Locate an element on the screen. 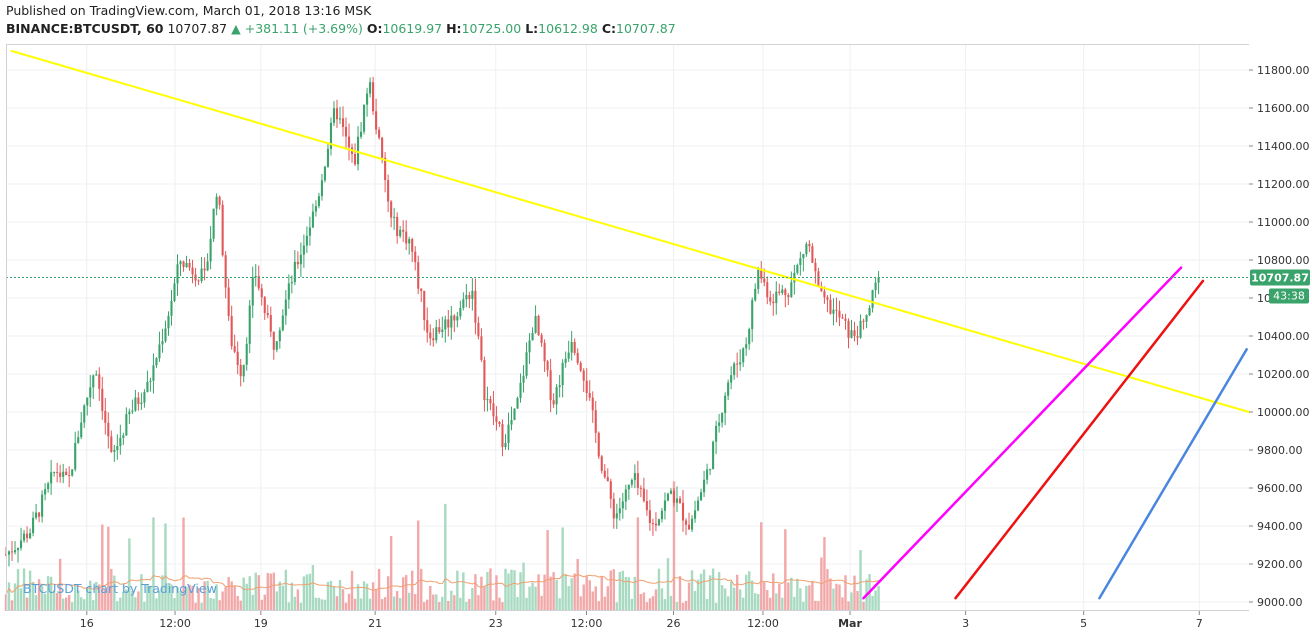 The image size is (1312, 637). symbol-label: BINANCE:BTCUSDT, 60 is located at coordinates (85, 28).